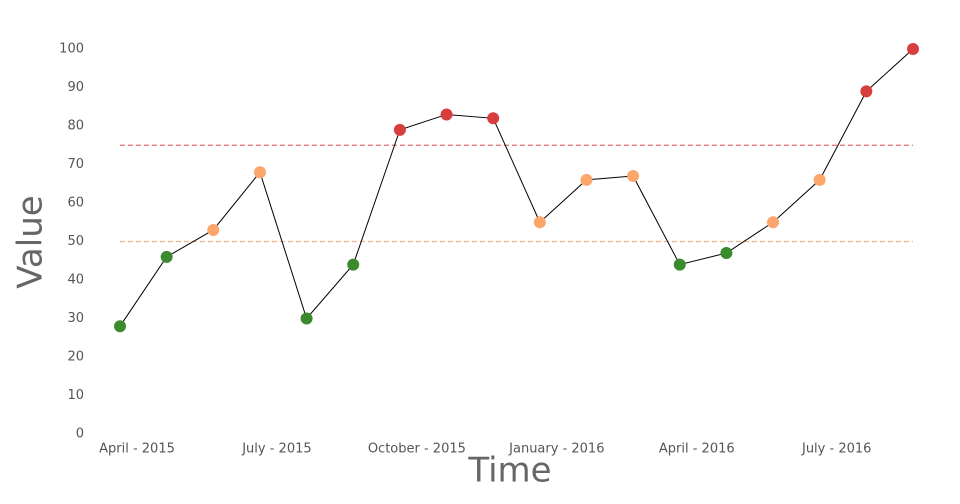 This screenshot has height=504, width=960. I want to click on x-tick-label: April - 2015, so click(137, 449).